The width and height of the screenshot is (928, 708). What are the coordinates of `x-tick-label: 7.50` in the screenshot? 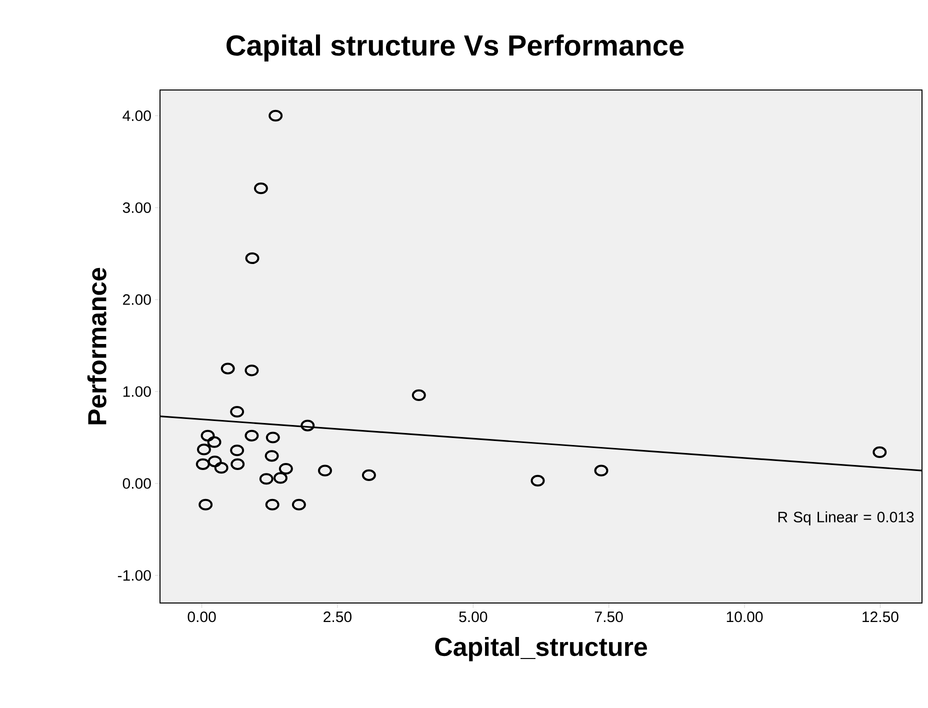 It's located at (609, 617).